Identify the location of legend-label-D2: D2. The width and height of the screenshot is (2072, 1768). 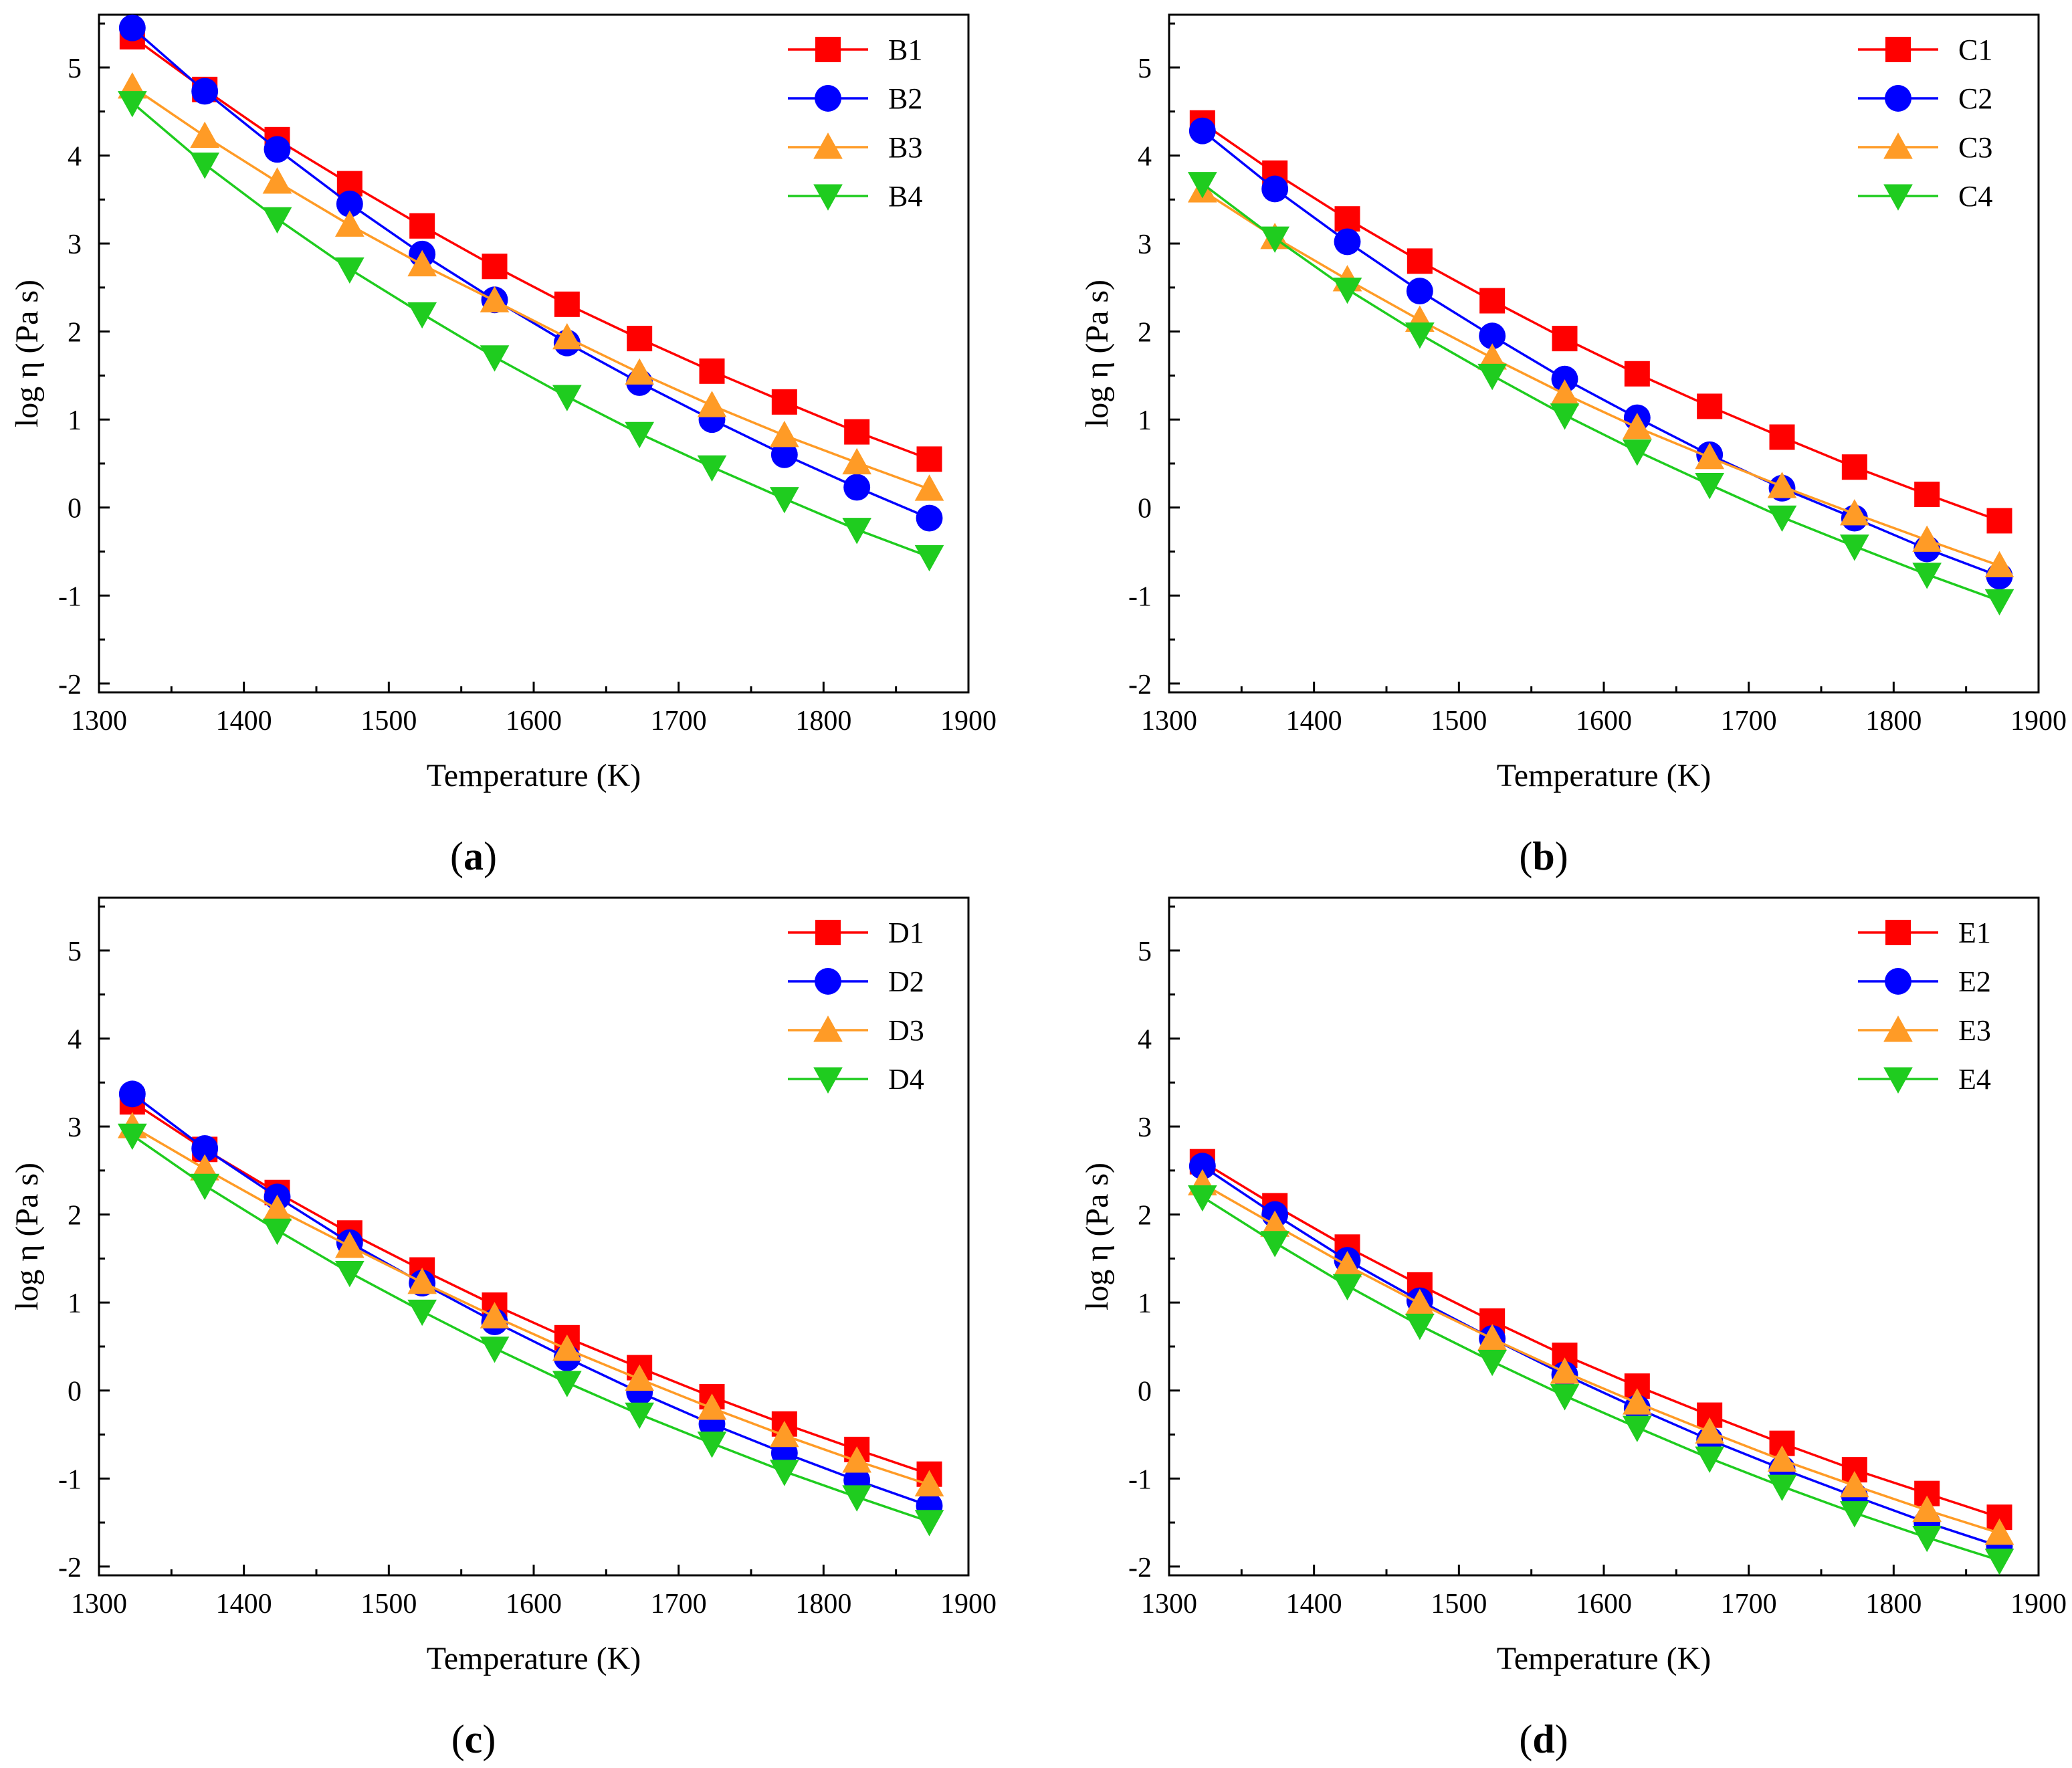
(906, 982).